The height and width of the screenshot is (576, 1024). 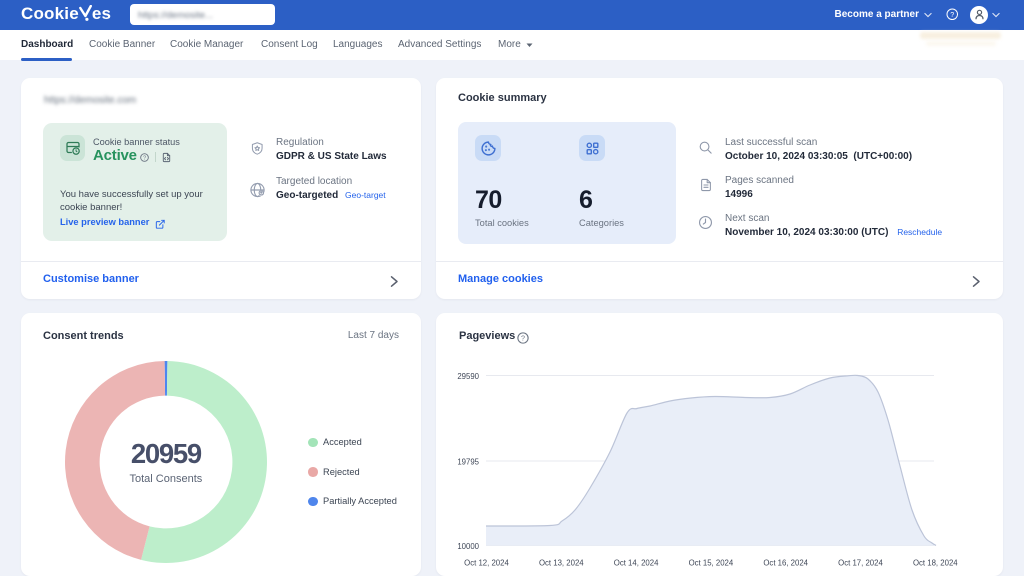 What do you see at coordinates (711, 563) in the screenshot?
I see `svg-text: Oct 15, 2024` at bounding box center [711, 563].